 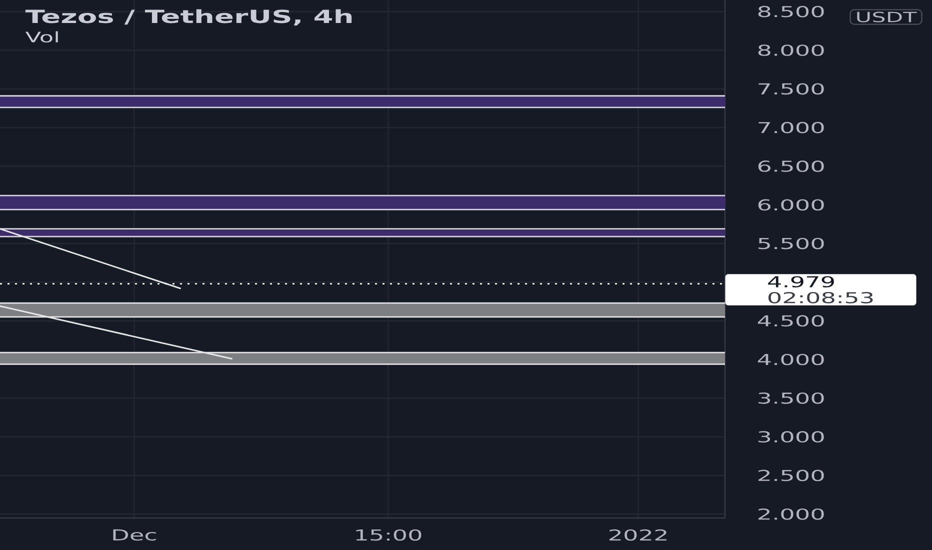 What do you see at coordinates (791, 321) in the screenshot?
I see `y-tick-label: 4.500` at bounding box center [791, 321].